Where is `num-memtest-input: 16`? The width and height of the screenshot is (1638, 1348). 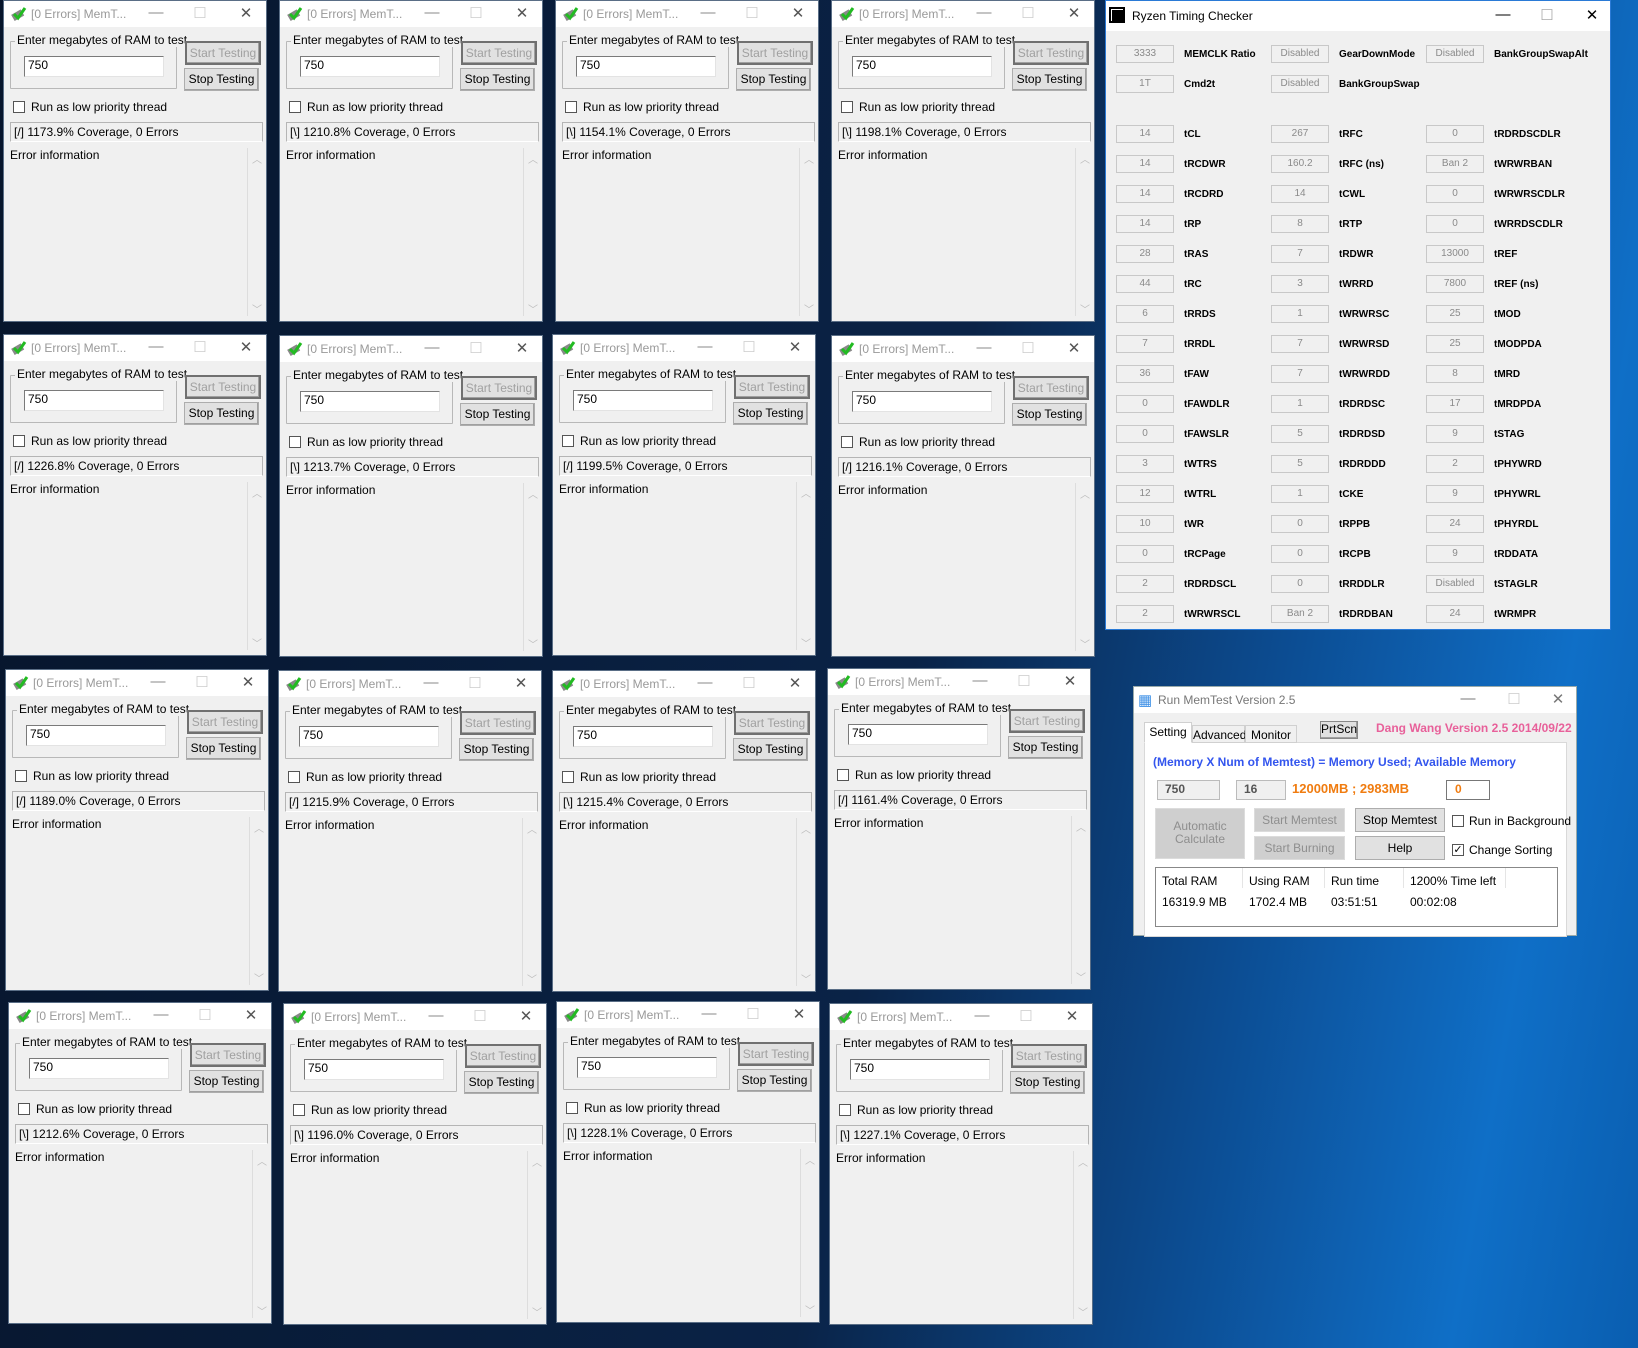
num-memtest-input: 16 is located at coordinates (1261, 790).